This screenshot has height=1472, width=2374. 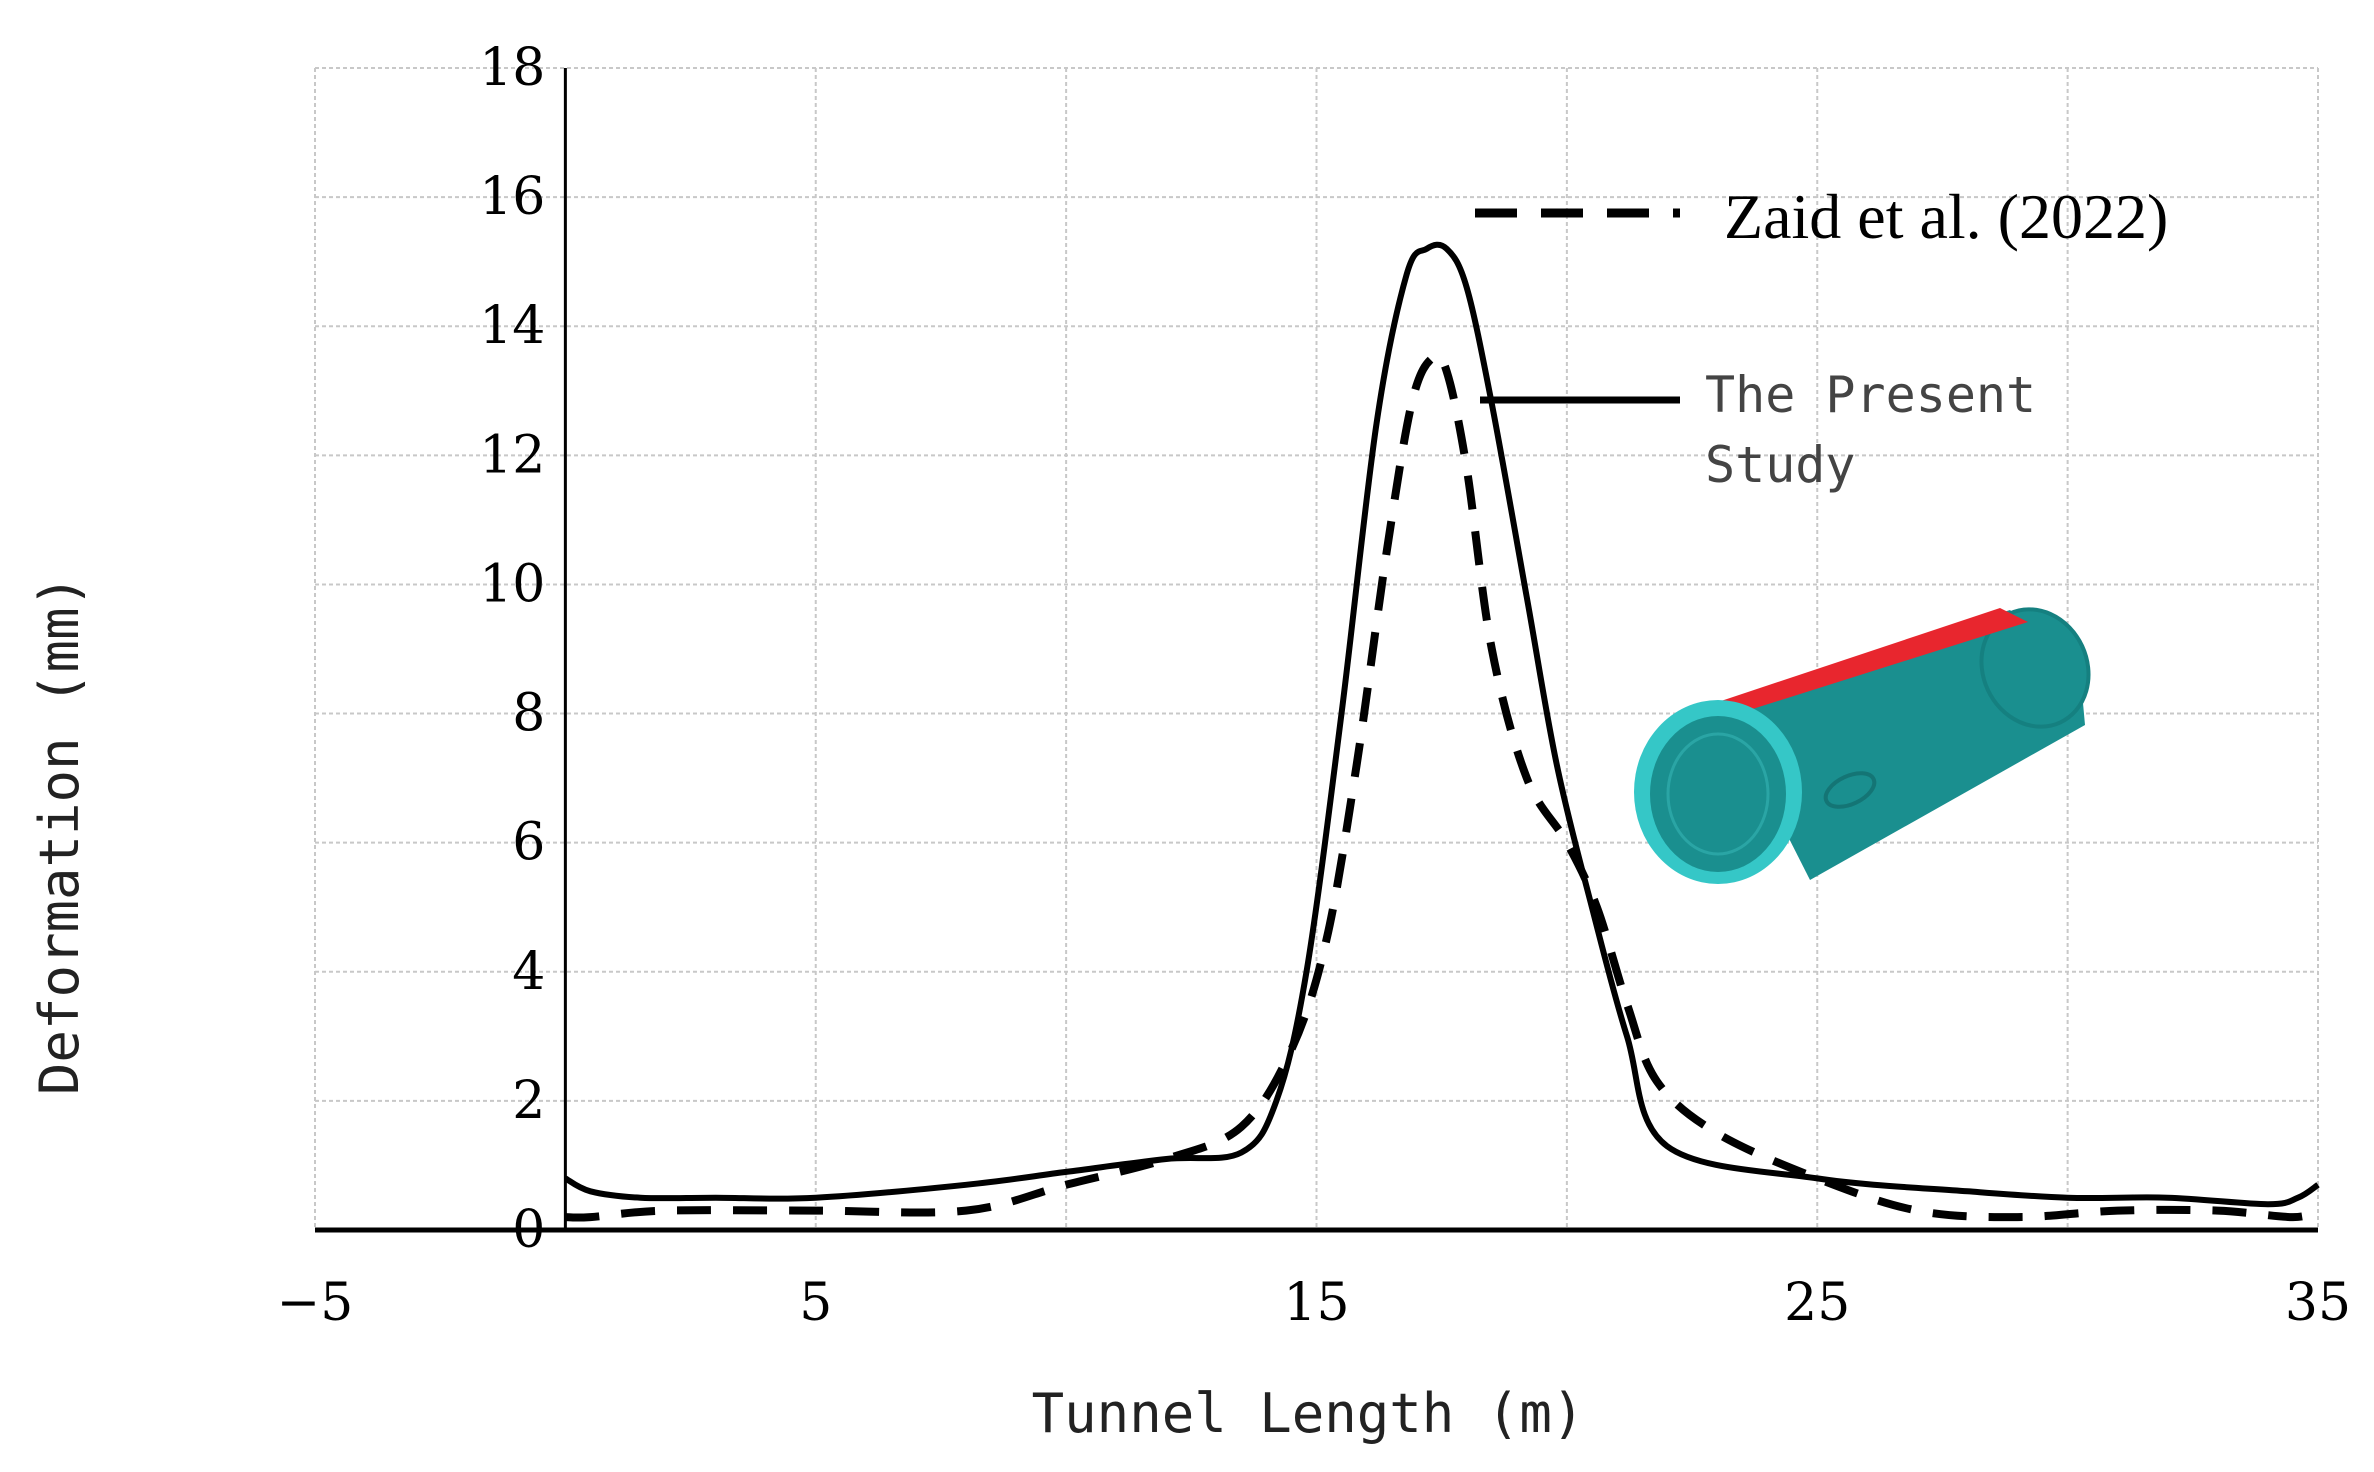 I want to click on y-tick-label: 18, so click(x=512, y=68).